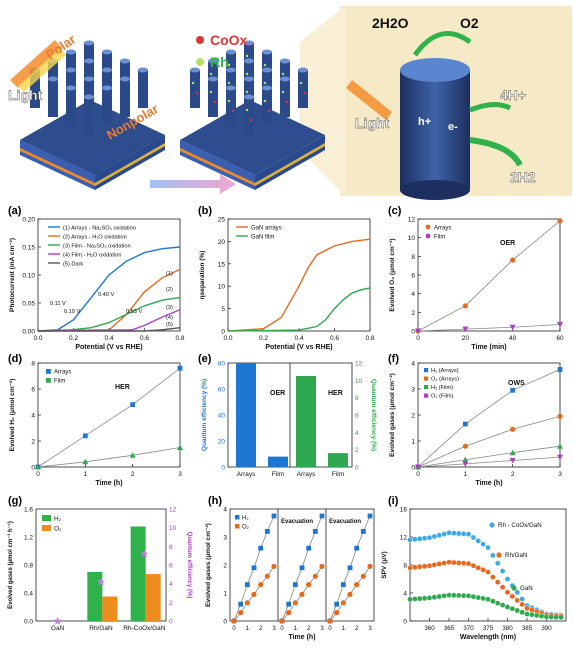 The image size is (574, 650). Describe the element at coordinates (222, 287) in the screenshot. I see `y-tick-label: 10` at that location.